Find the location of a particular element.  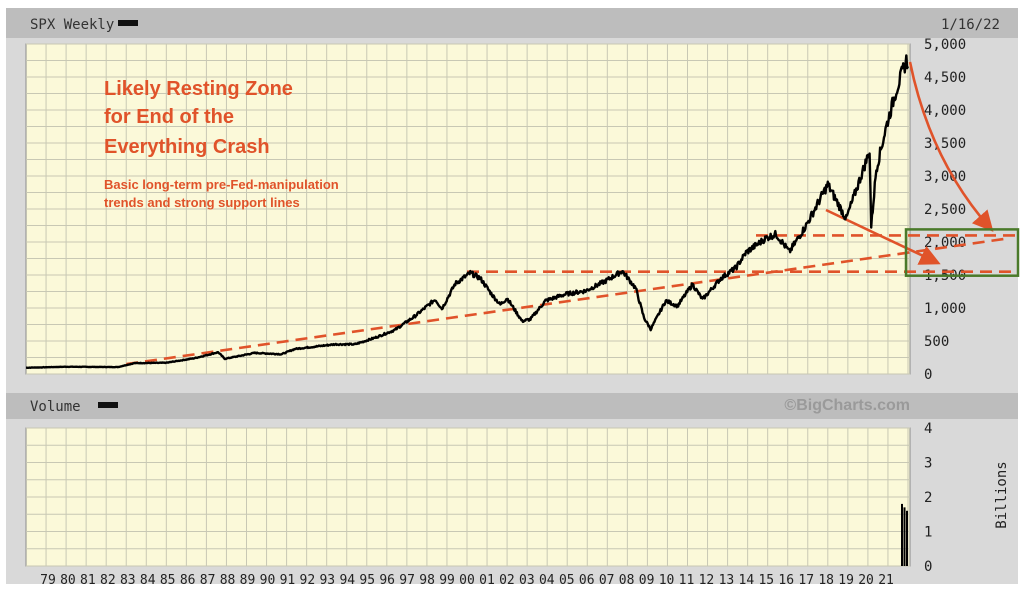

annotation-subtitle-line-2: trends and strong support lines is located at coordinates (202, 202).